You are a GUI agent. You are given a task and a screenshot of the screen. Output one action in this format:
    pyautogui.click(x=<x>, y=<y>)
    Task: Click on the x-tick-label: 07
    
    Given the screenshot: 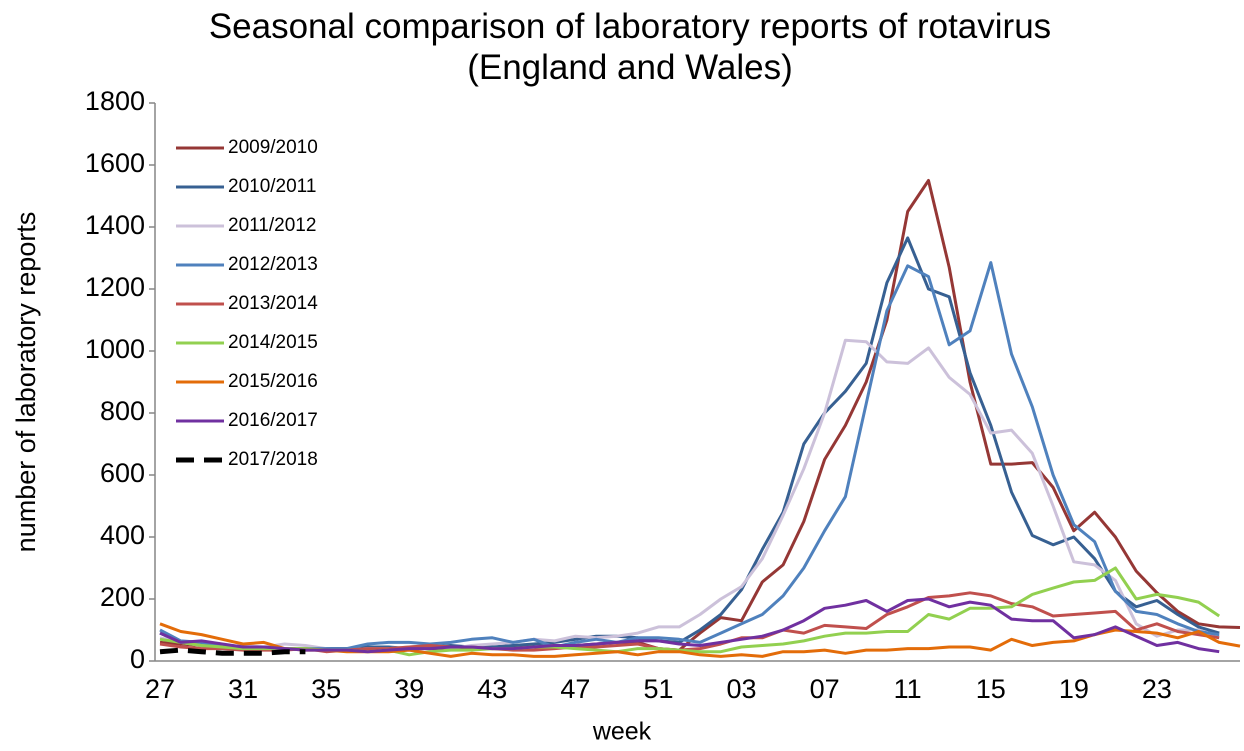 What is the action you would take?
    pyautogui.click(x=825, y=689)
    